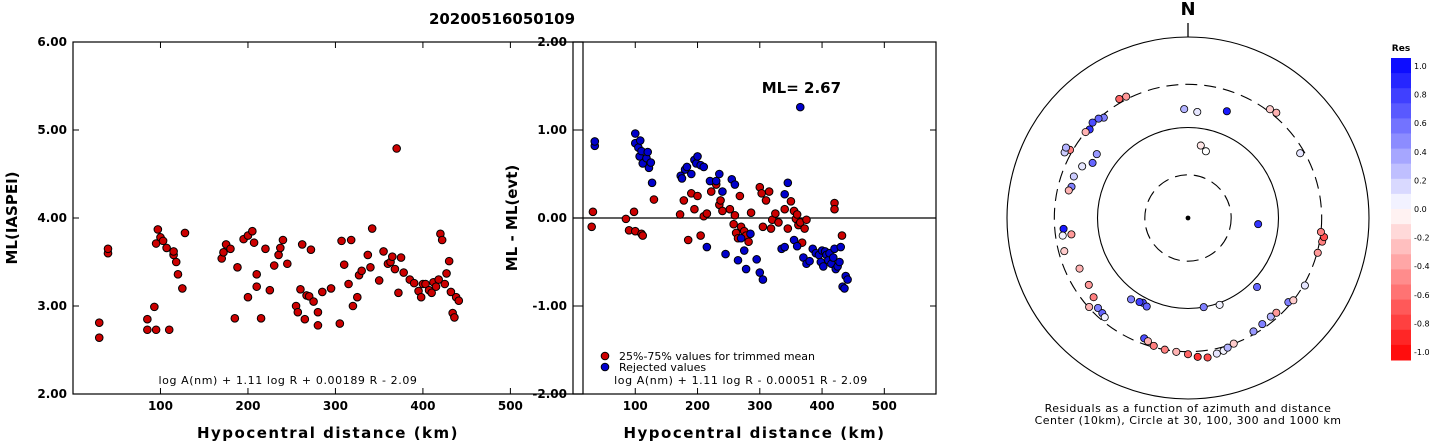  Describe the element at coordinates (1420, 152) in the screenshot. I see `colorbar-label: 0.4` at that location.